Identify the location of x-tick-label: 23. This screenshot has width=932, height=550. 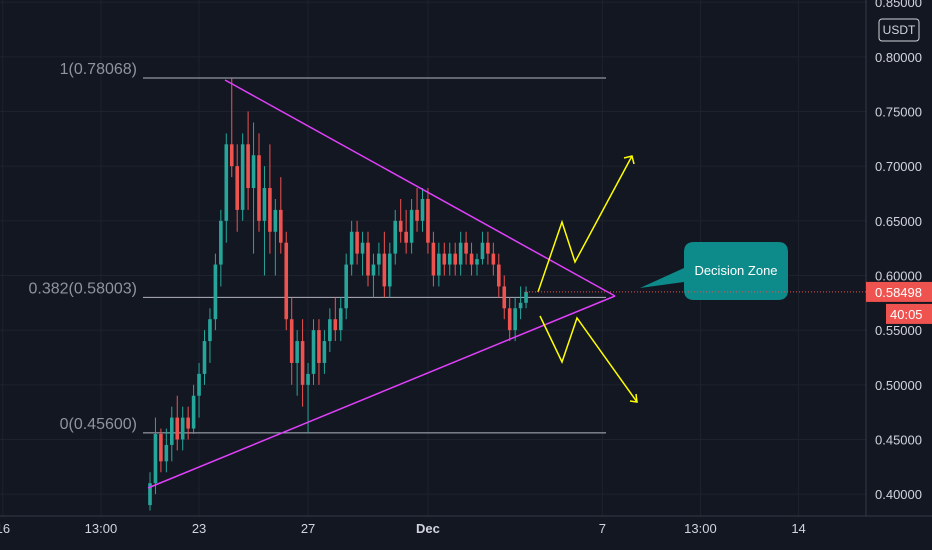
(199, 528).